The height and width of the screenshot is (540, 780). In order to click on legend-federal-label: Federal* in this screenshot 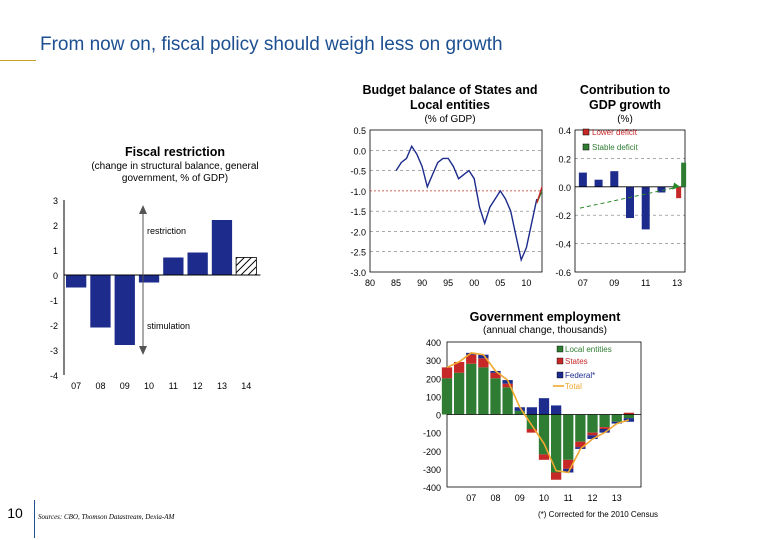, I will do `click(580, 375)`.